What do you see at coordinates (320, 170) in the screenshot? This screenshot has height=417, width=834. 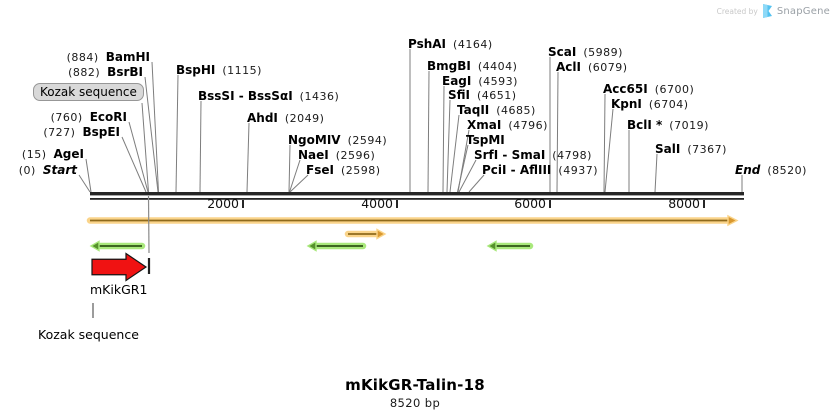 I see `site-name: FseI` at bounding box center [320, 170].